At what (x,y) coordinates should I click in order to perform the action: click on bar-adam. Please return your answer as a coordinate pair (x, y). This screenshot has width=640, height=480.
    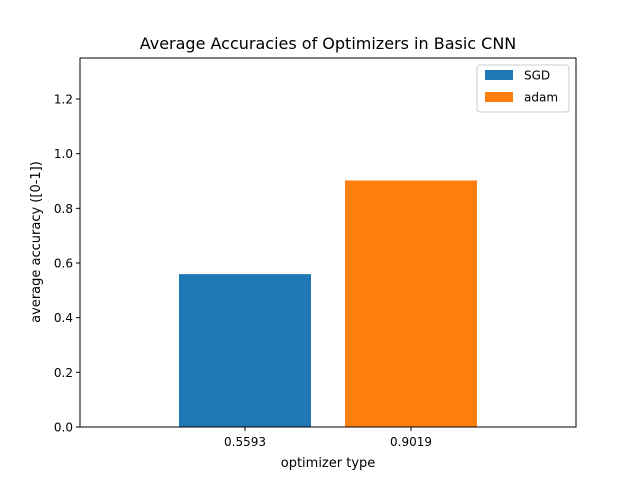
    Looking at the image, I should click on (411, 303).